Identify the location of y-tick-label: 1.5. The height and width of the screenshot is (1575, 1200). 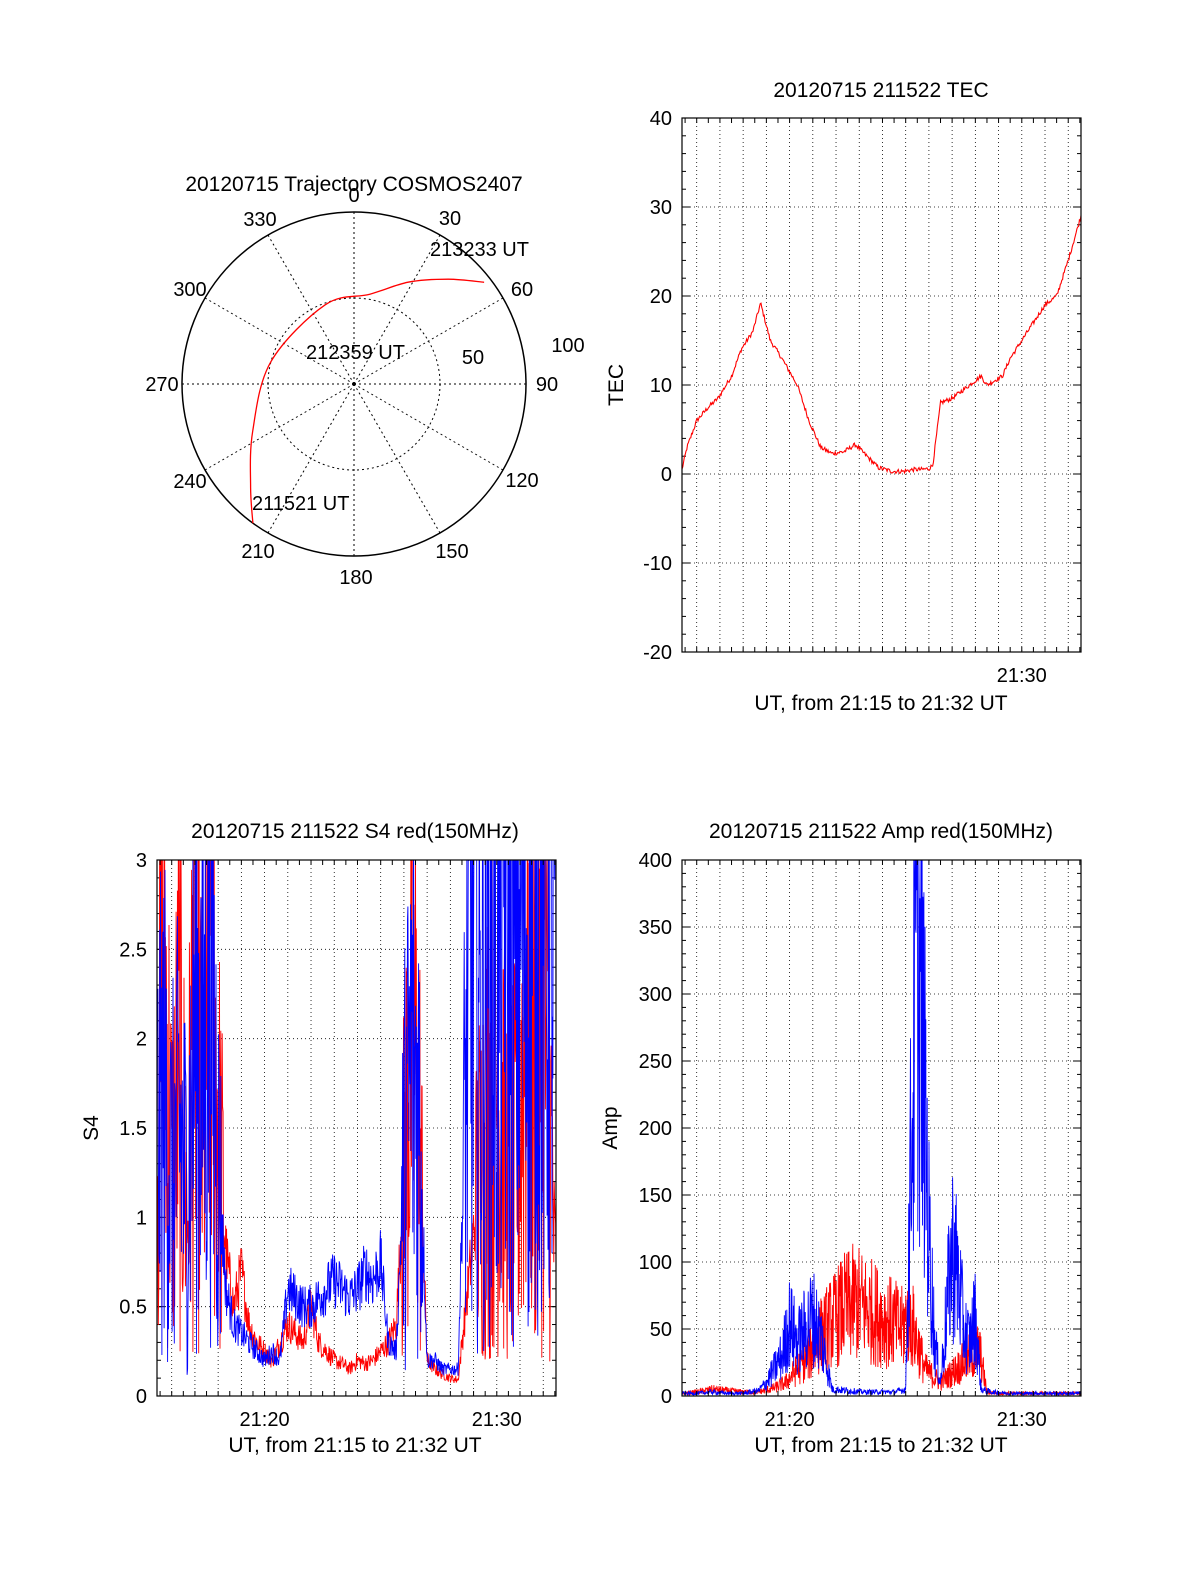
(133, 1129).